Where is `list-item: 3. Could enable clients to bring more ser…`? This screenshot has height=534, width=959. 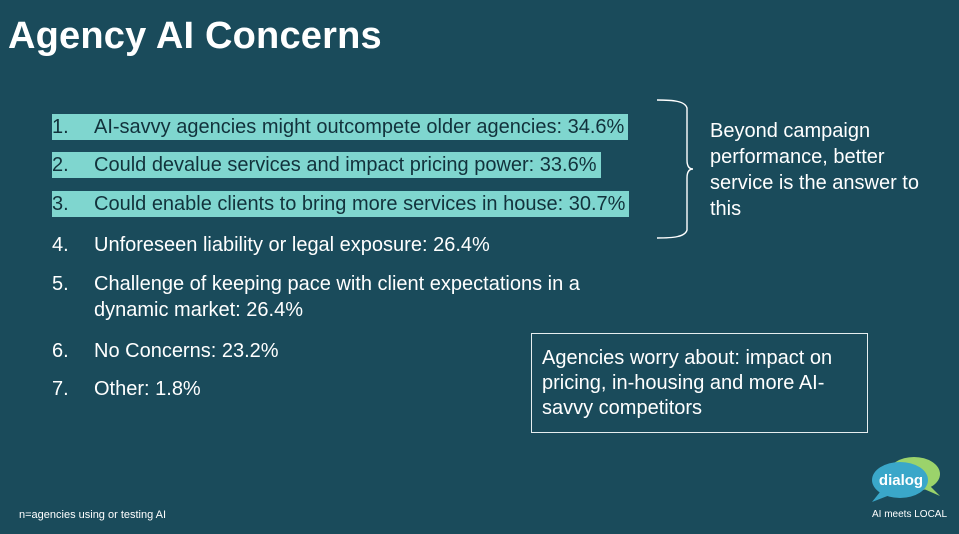
list-item: 3. Could enable clients to bring more ser… is located at coordinates (341, 204).